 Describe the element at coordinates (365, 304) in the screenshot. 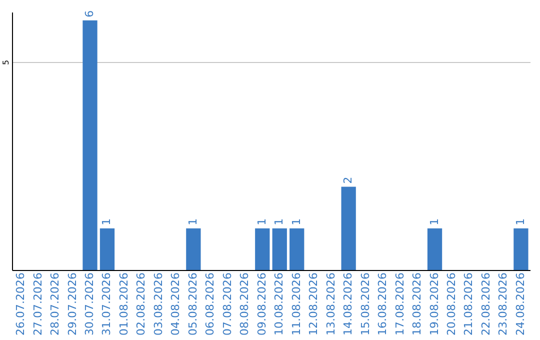

I see `x-tick-label: 15.08.2026` at that location.